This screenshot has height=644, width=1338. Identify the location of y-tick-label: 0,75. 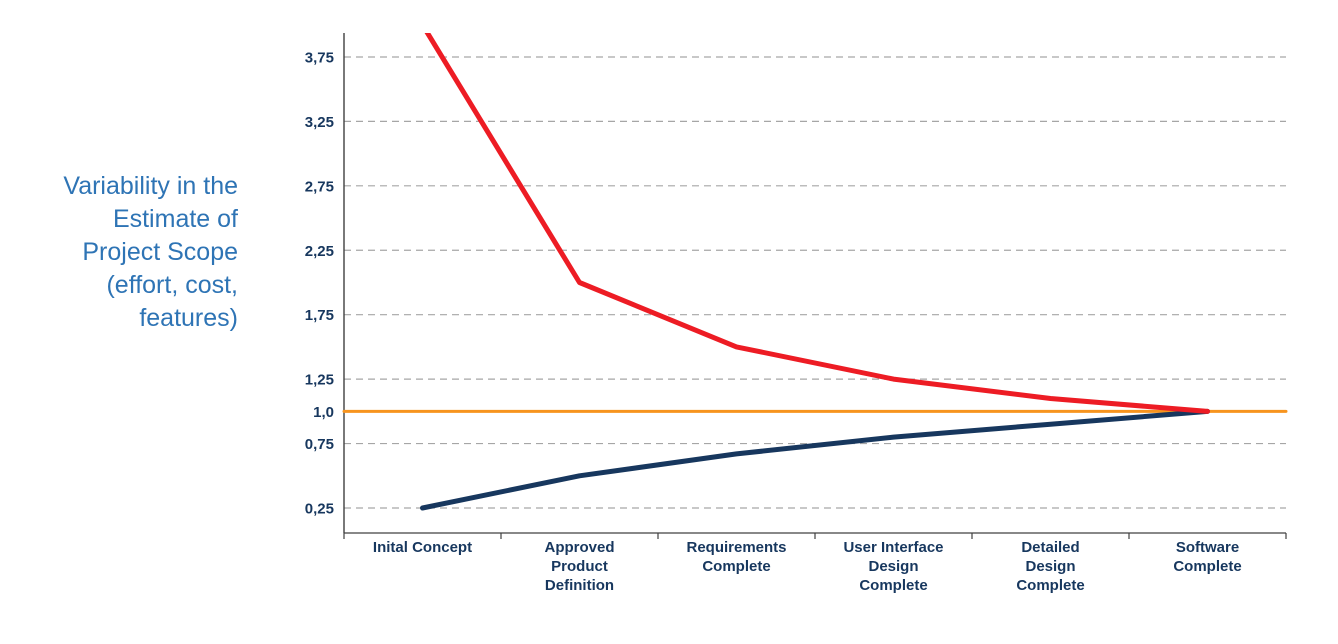
(319, 444).